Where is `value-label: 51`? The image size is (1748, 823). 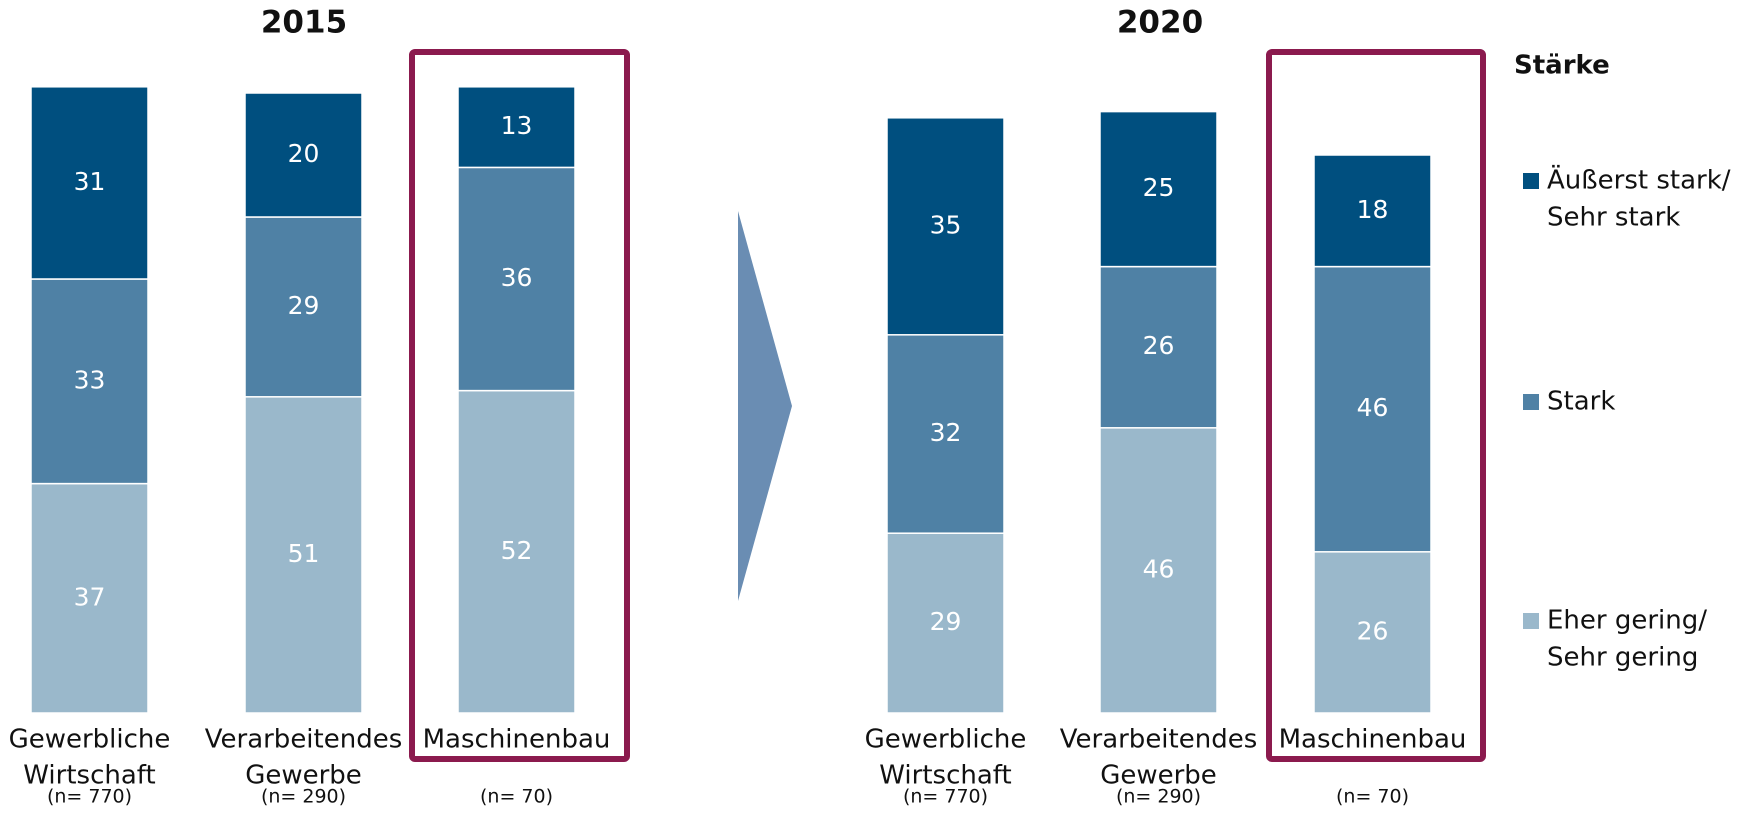 value-label: 51 is located at coordinates (304, 553).